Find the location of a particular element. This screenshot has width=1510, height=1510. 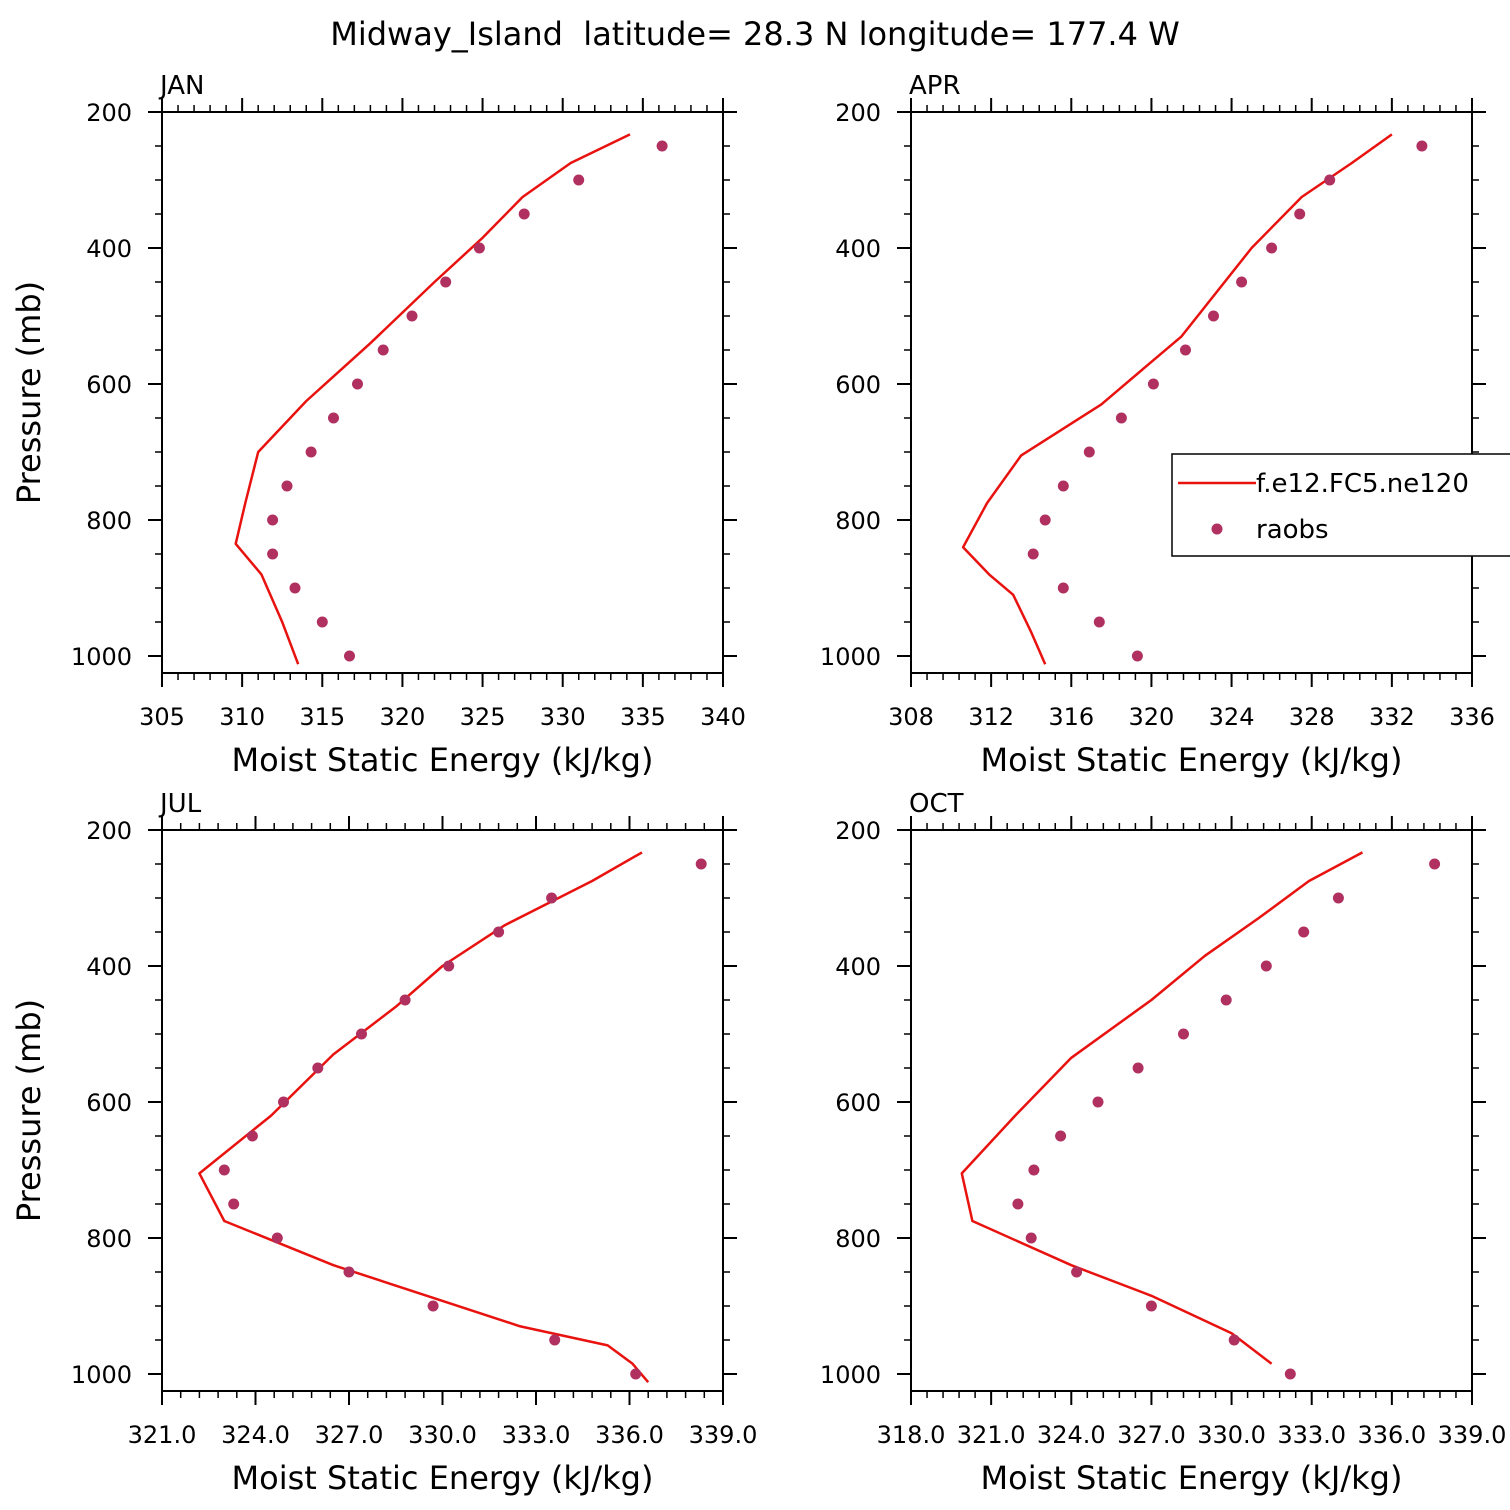

legend-box is located at coordinates (1340, 505).